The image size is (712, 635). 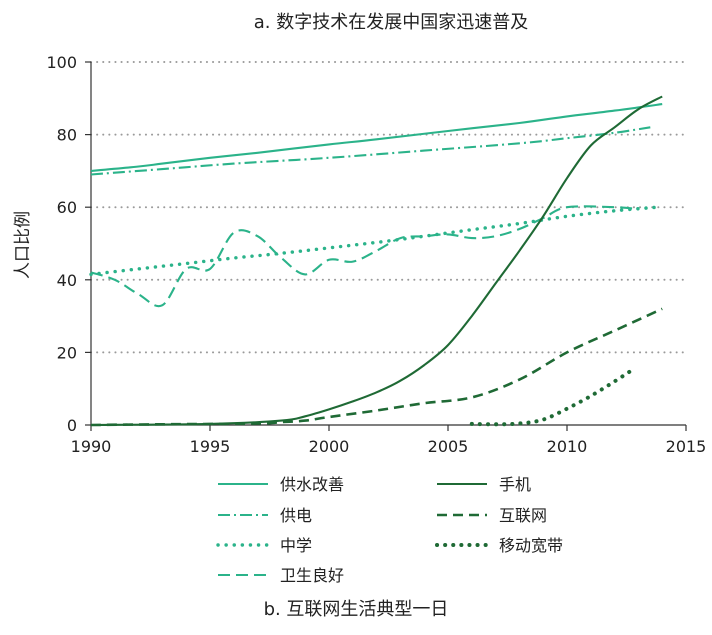 I want to click on legend-label-2: 供电, so click(x=296, y=515).